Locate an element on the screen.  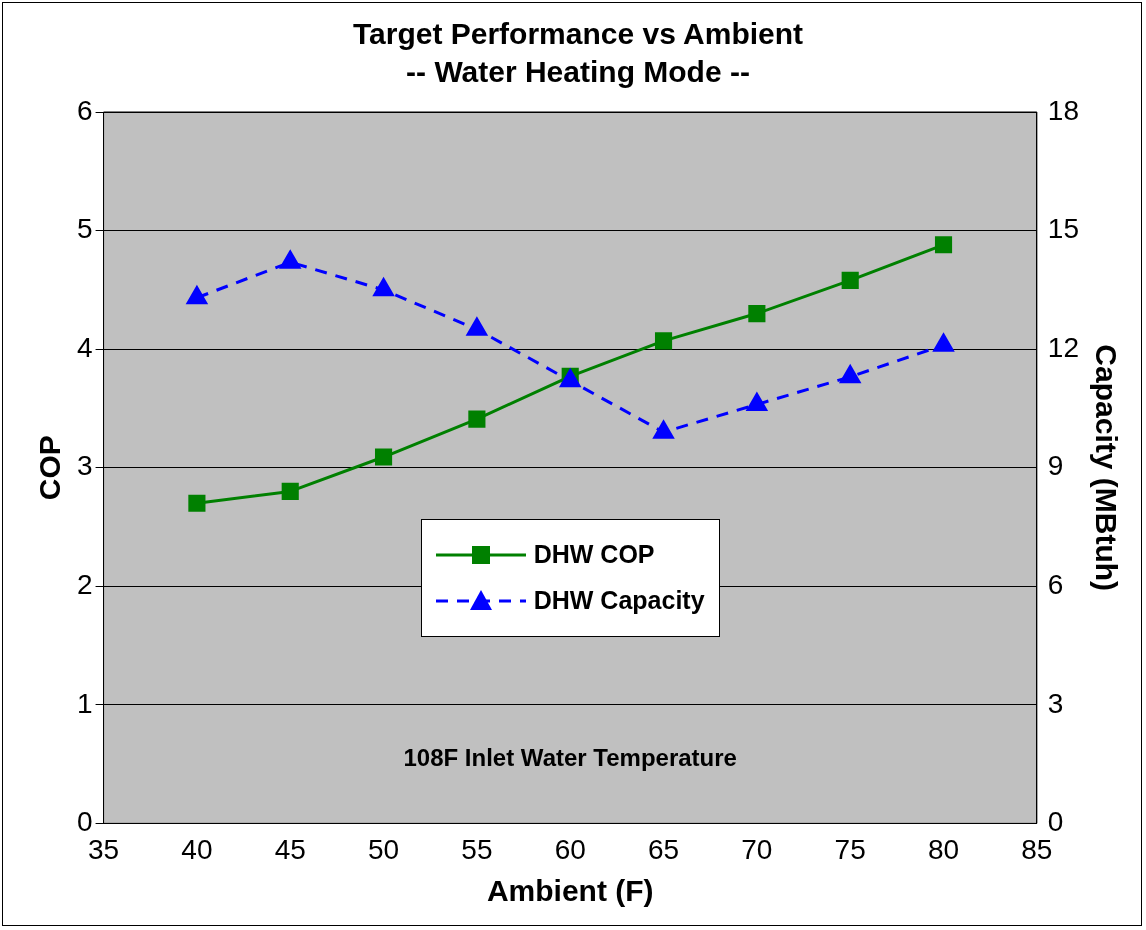
y2-tick-label: 9 is located at coordinates (1055, 466).